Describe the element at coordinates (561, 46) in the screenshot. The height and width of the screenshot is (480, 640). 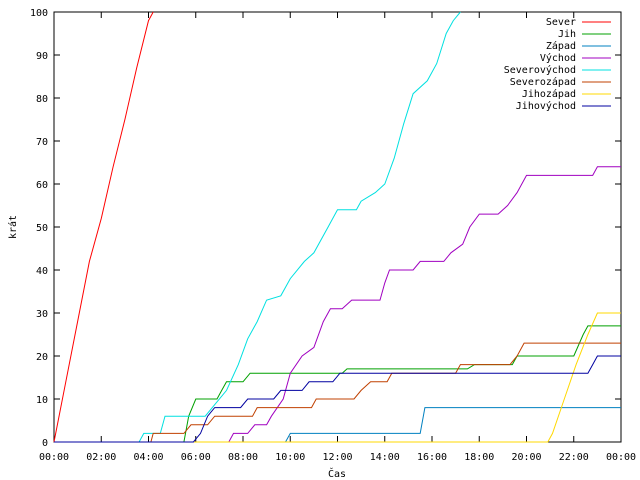
I see `legend-entry-label: Západ` at that location.